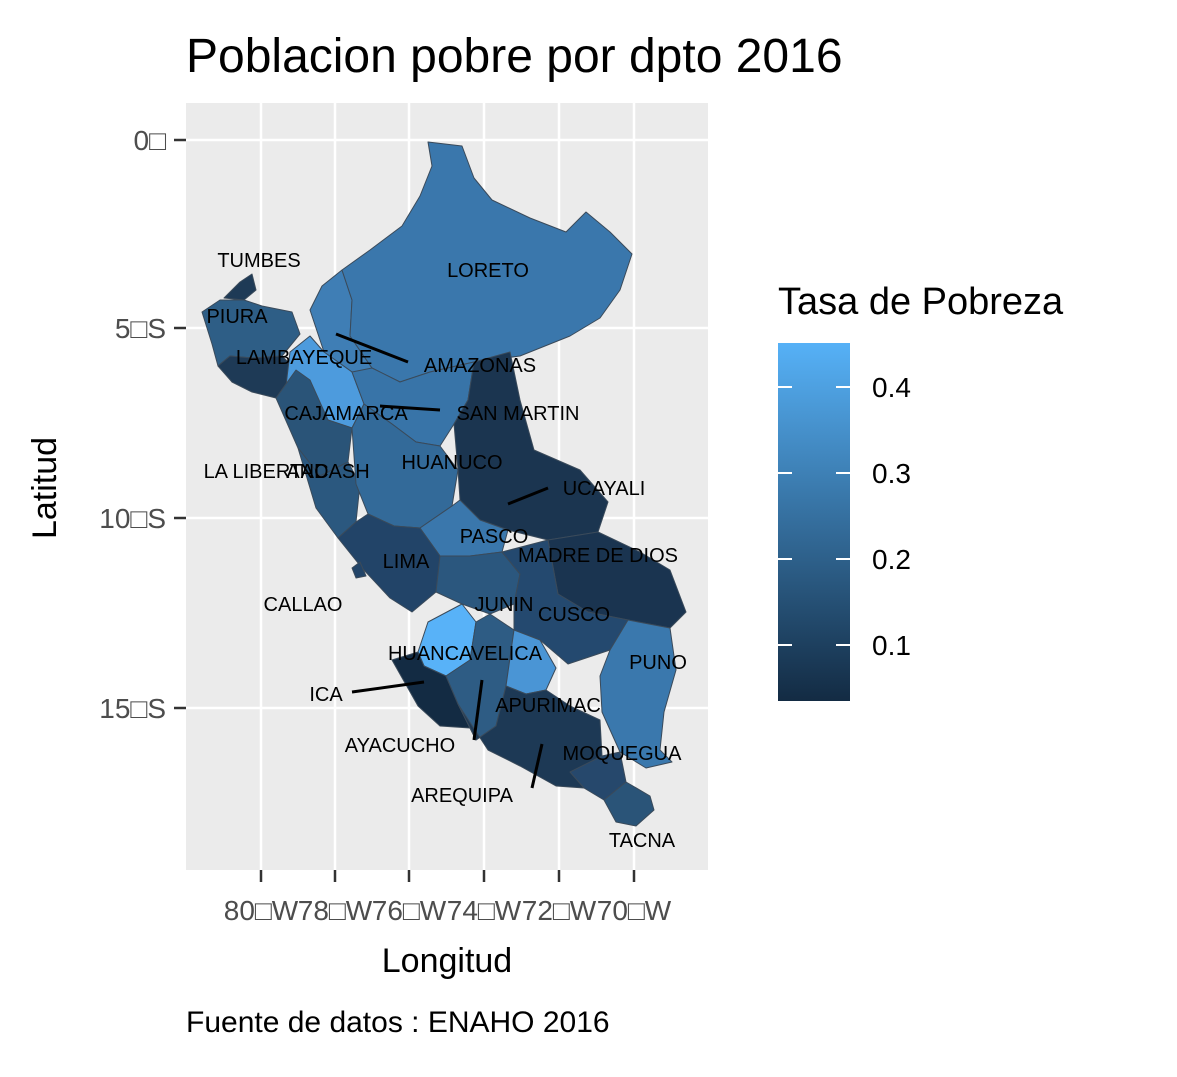  I want to click on label-la-libertad: LA LIBERTAD, so click(266, 472).